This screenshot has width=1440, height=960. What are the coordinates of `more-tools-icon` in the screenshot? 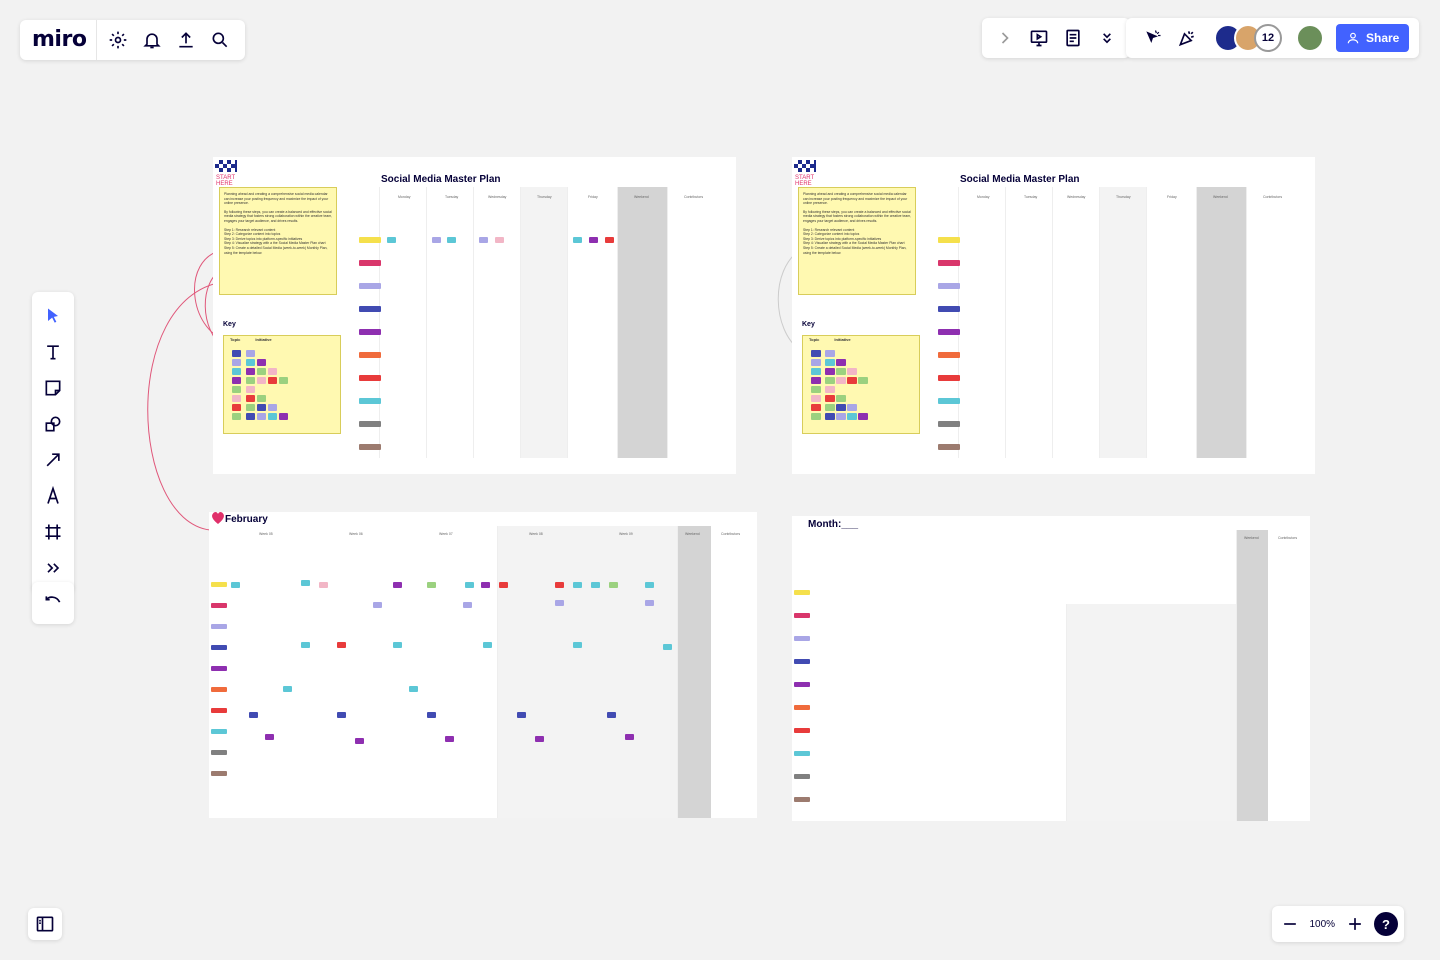 It's located at (53, 568).